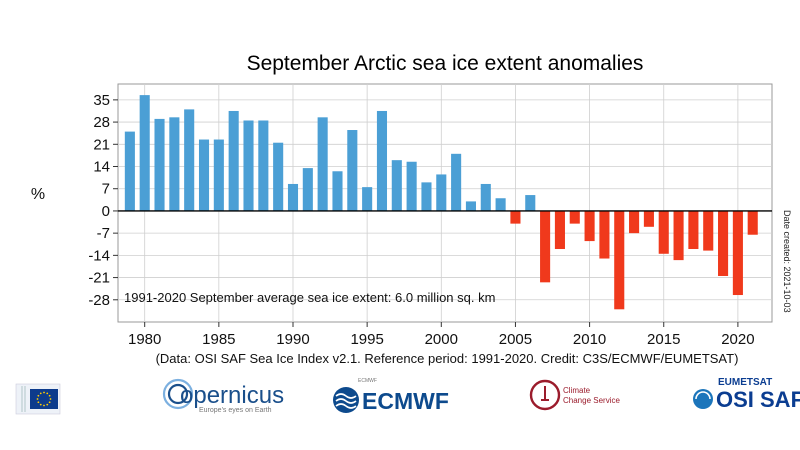  Describe the element at coordinates (367, 199) in the screenshot. I see `bar-1995` at that location.